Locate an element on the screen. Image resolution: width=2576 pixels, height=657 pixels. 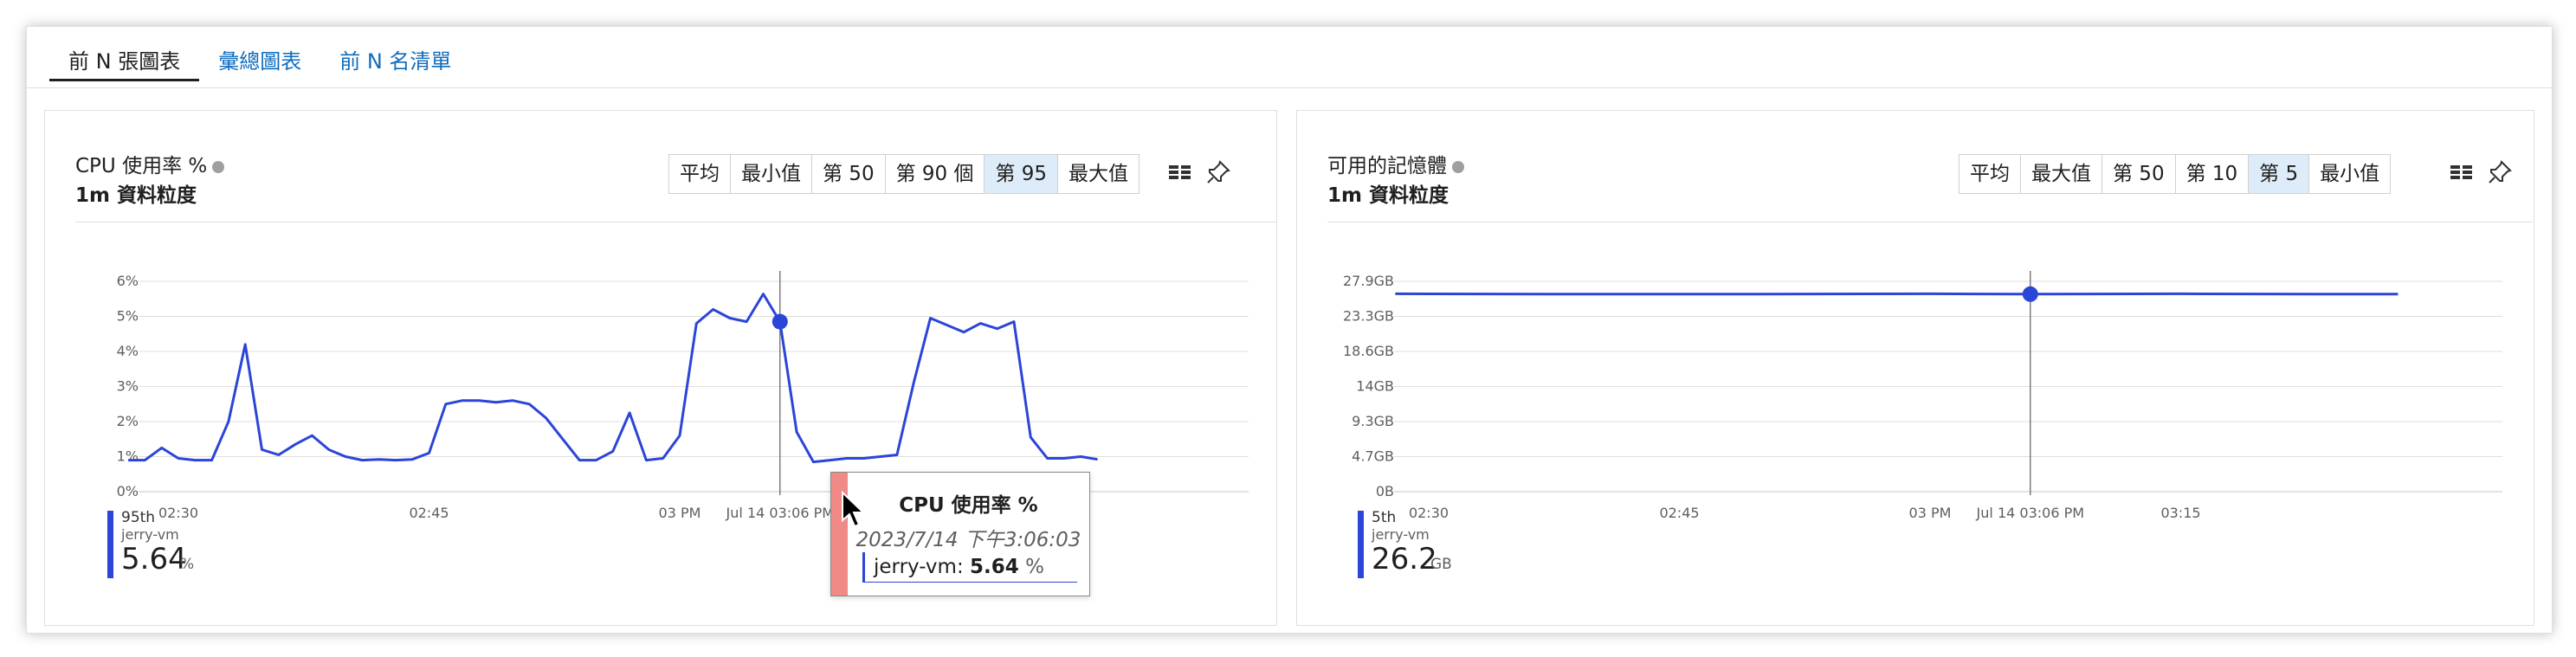
cpu-chart-title: CPU 使用率 % is located at coordinates (150, 164).